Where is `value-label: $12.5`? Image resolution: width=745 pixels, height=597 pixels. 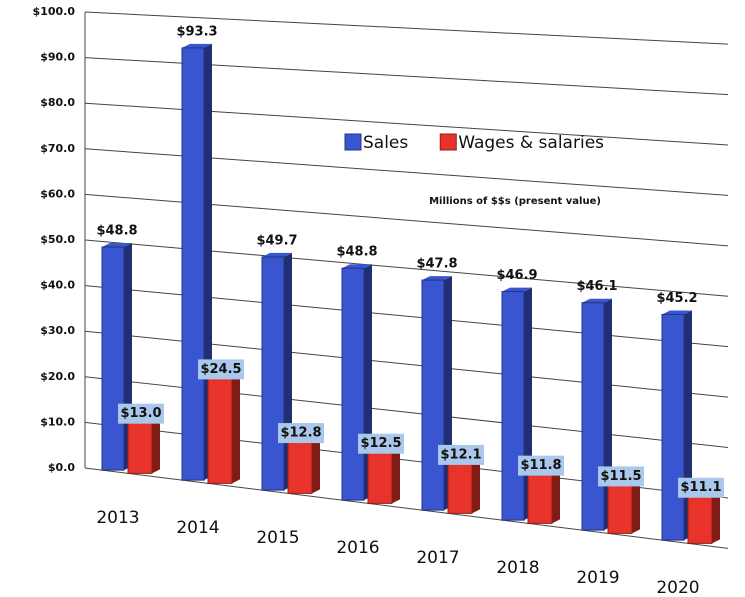 value-label: $12.5 is located at coordinates (380, 443).